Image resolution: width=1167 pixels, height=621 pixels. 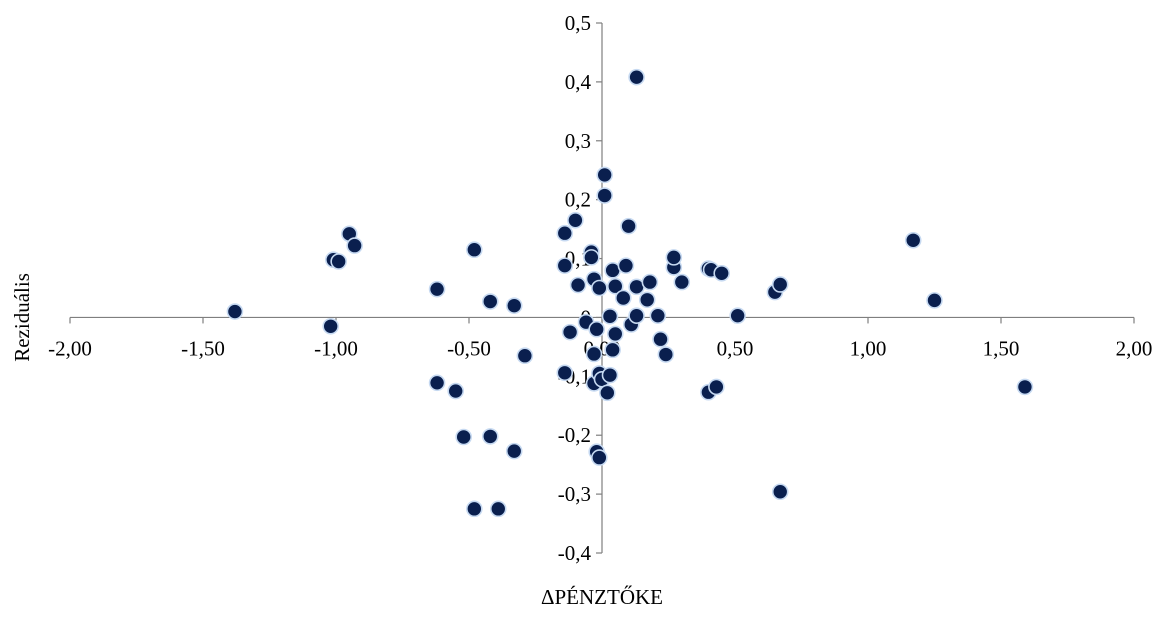 I want to click on y-tick-label: -0,4, so click(x=575, y=553).